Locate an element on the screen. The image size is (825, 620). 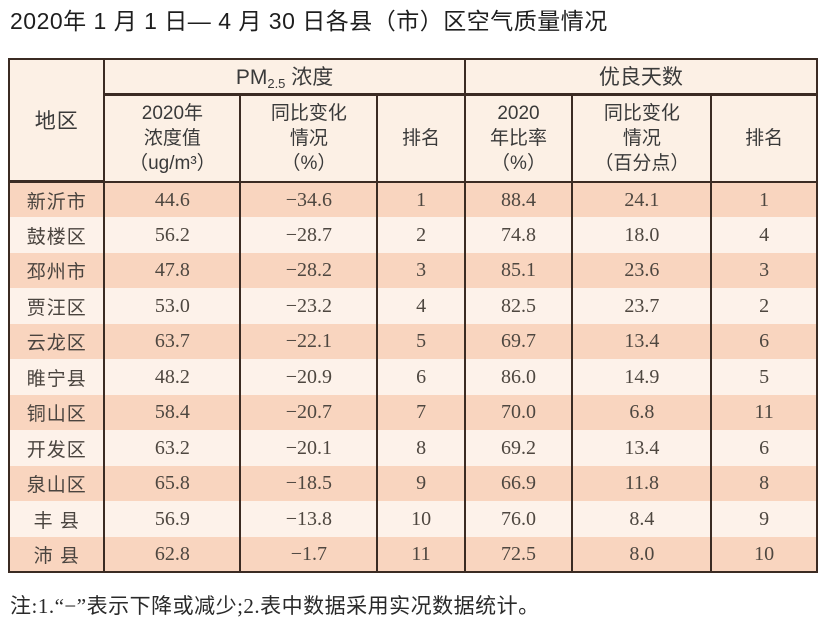
header-pm25-group: PM2.5 浓度 is located at coordinates (284, 77).